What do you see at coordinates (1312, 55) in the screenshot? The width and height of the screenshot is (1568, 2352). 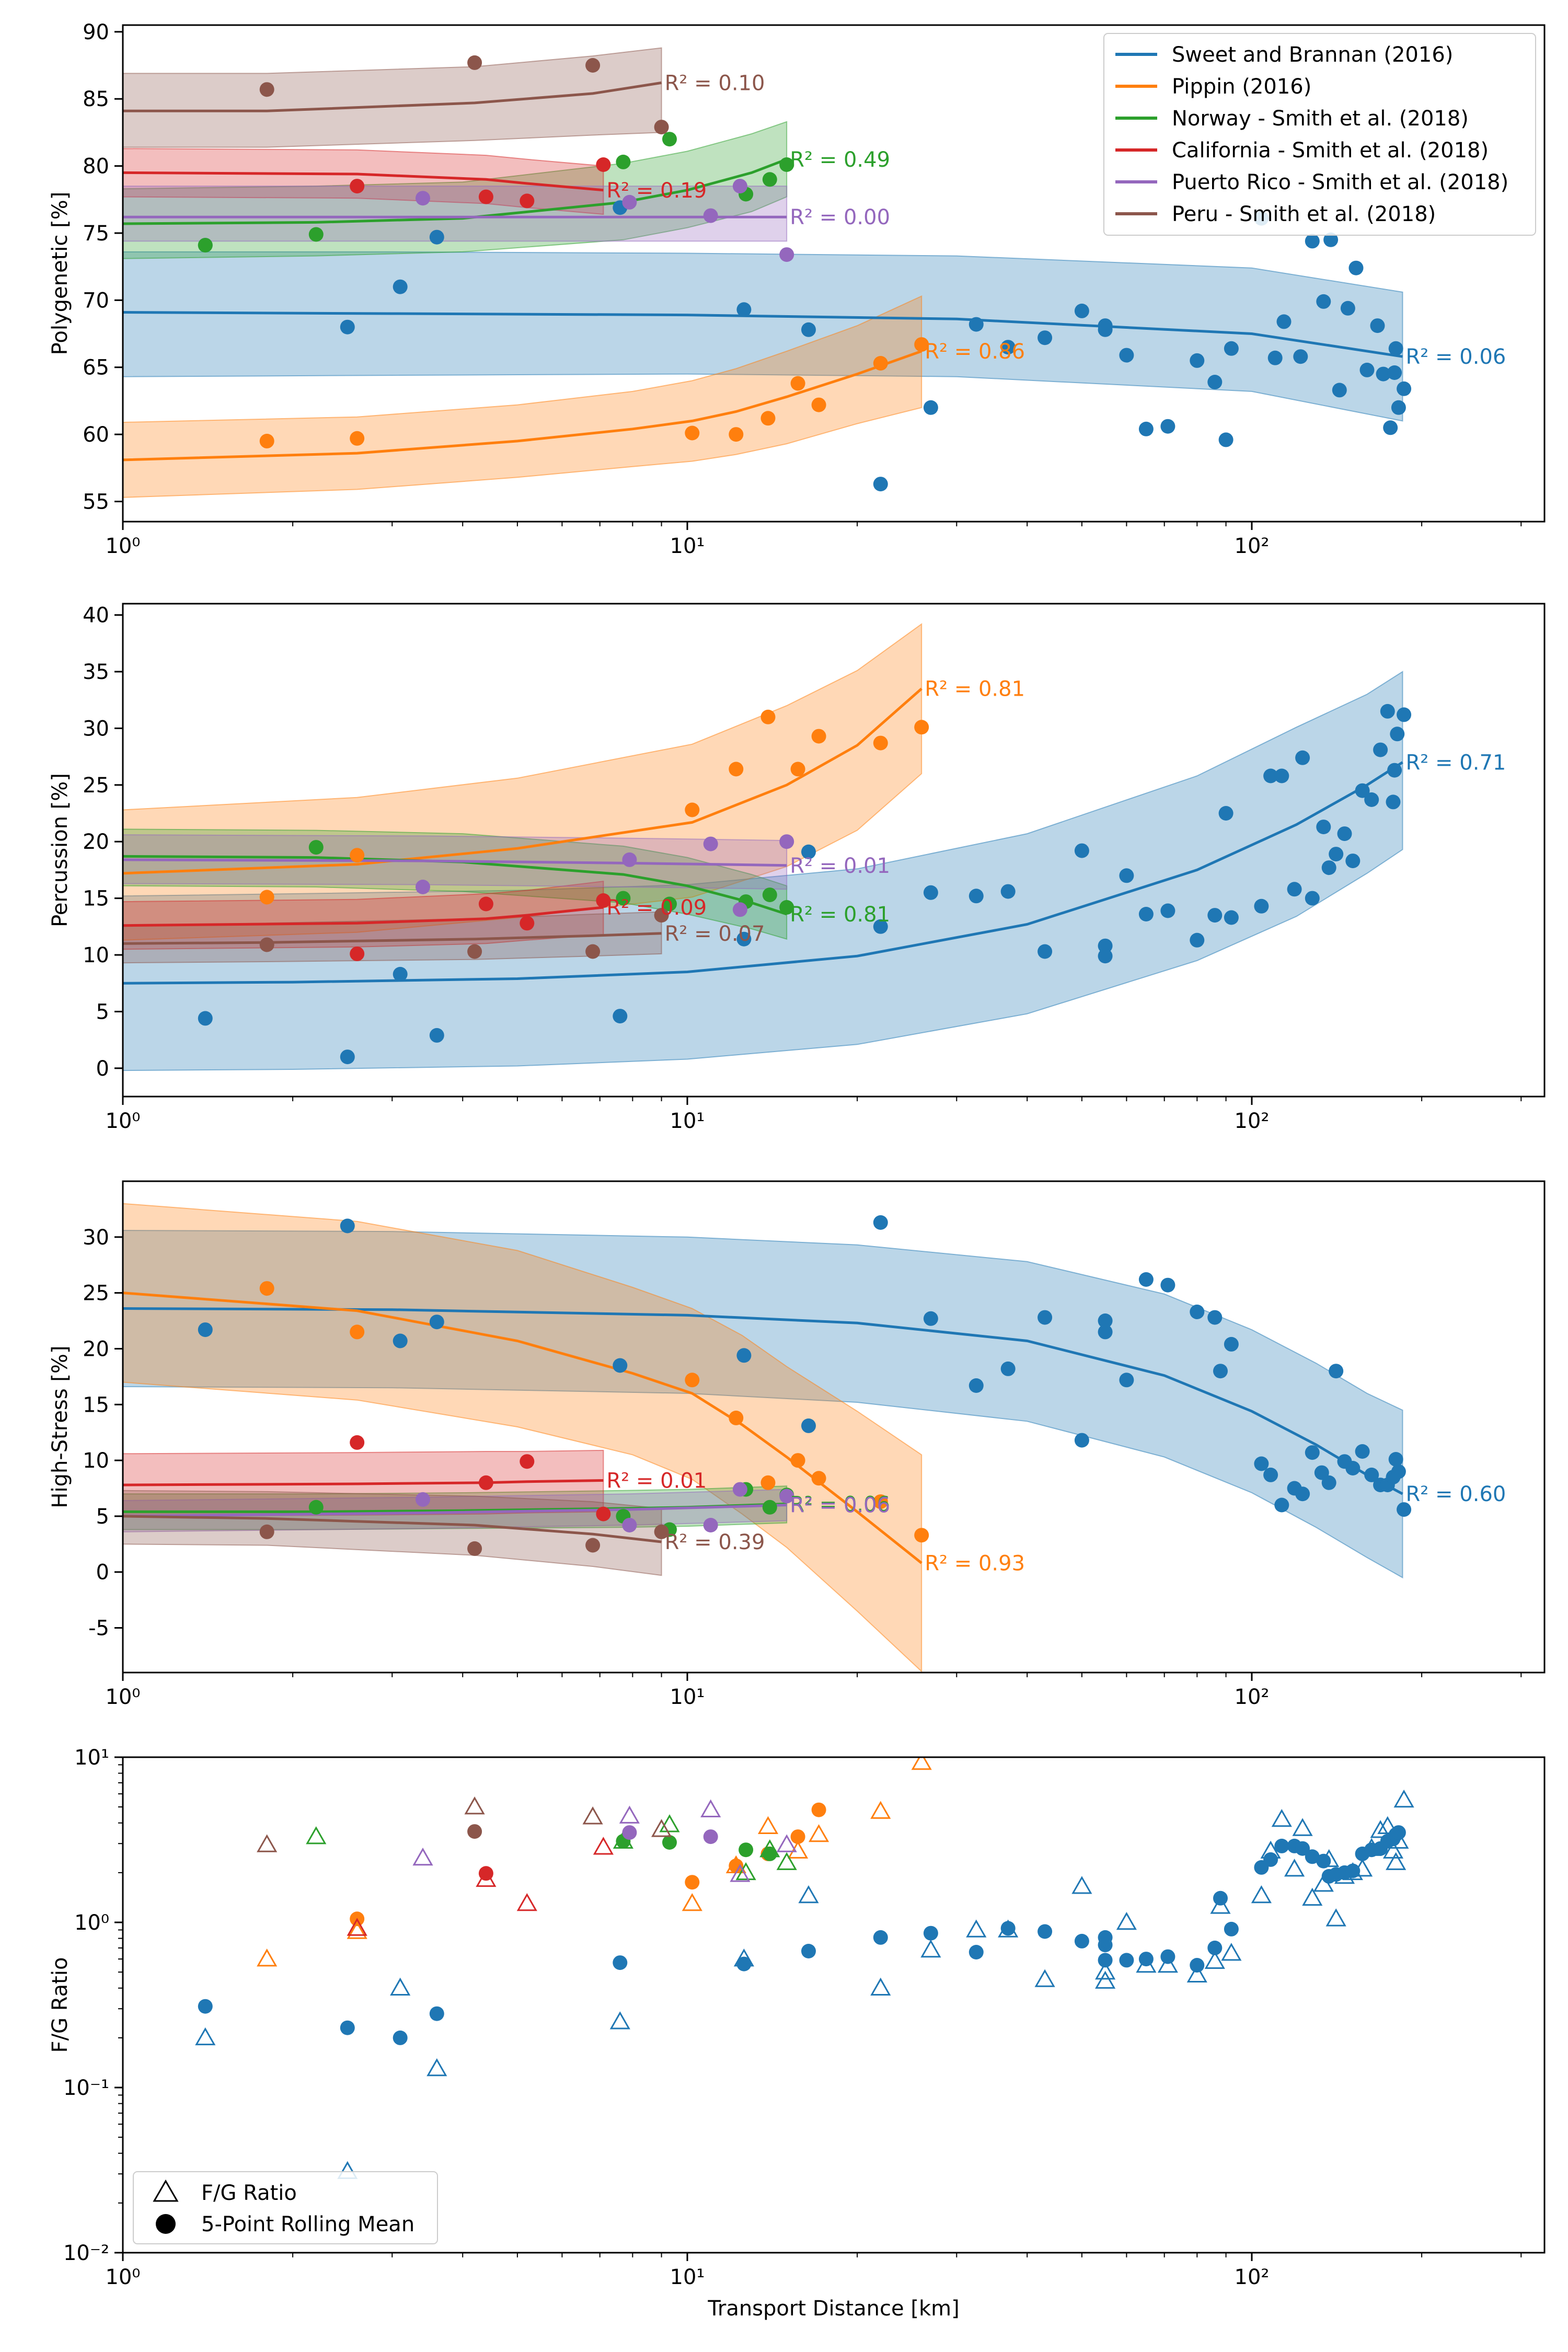 I see `legend-label-sweet: Sweet and Brannan (2016)` at bounding box center [1312, 55].